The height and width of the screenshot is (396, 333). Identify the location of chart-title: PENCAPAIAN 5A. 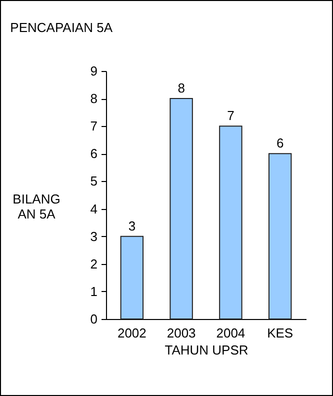
(61, 27).